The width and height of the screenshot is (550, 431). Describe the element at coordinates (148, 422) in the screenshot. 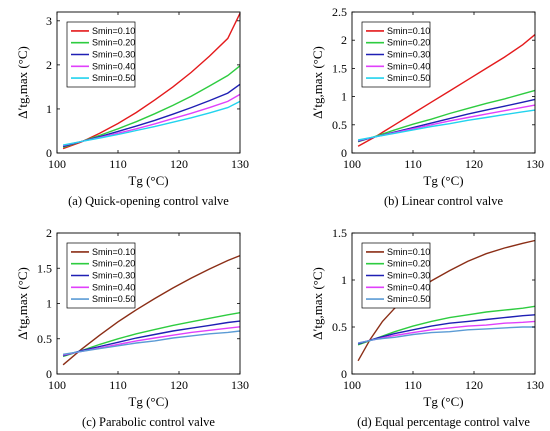

I see `panel-caption: (c) Parabolic control valve` at that location.